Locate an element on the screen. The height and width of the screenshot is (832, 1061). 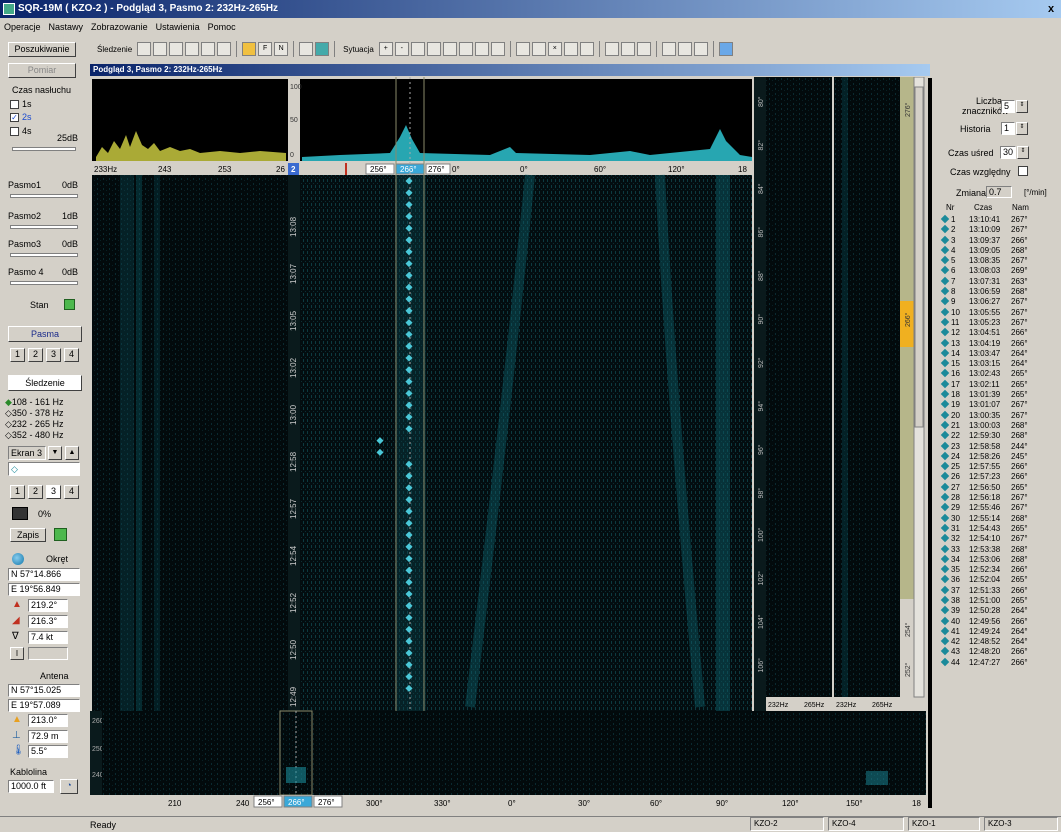
list-item: 42 12:48:52 264° is located at coordinates (997, 641).